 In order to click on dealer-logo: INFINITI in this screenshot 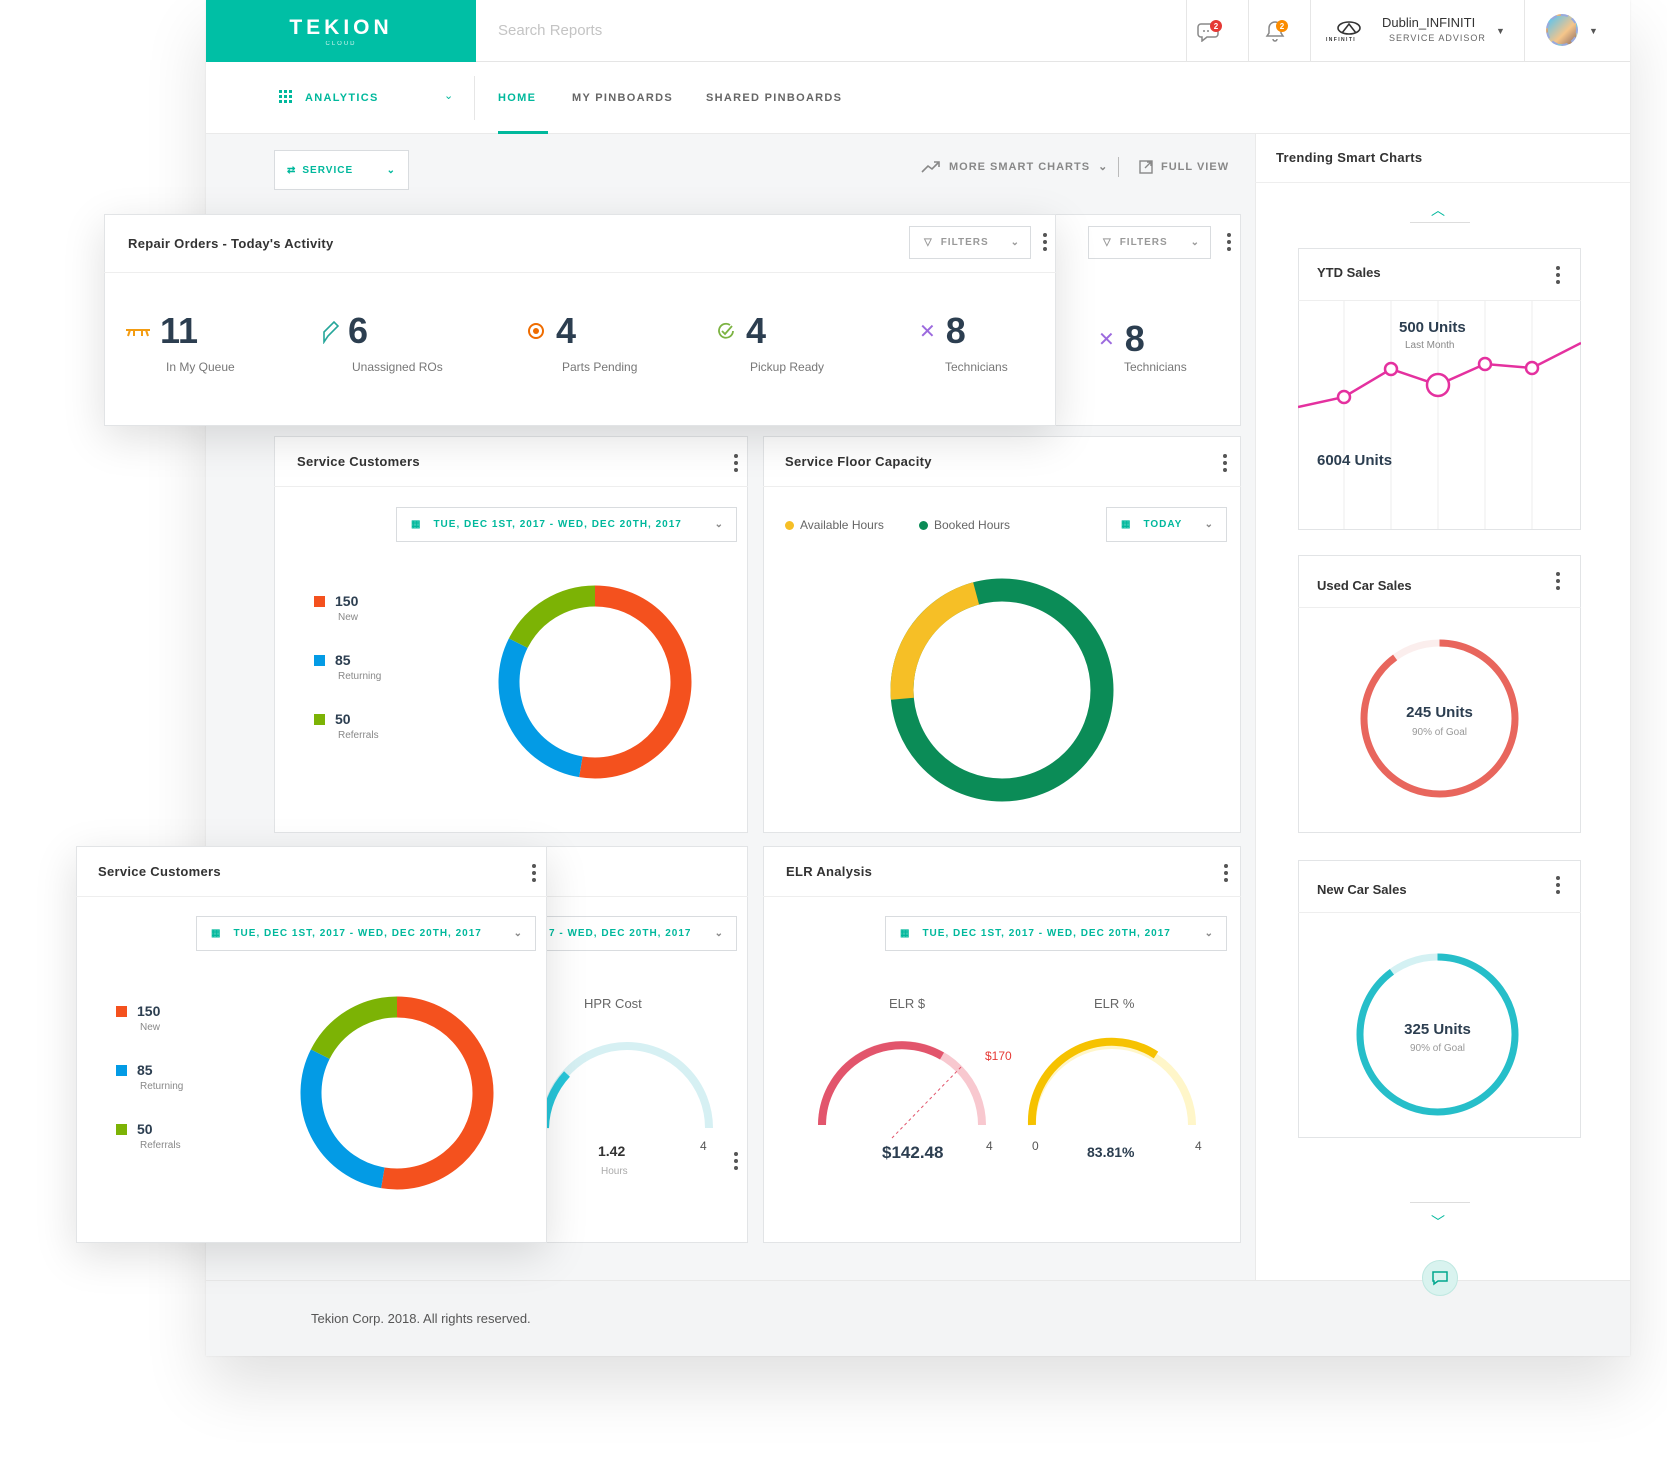, I will do `click(1349, 32)`.